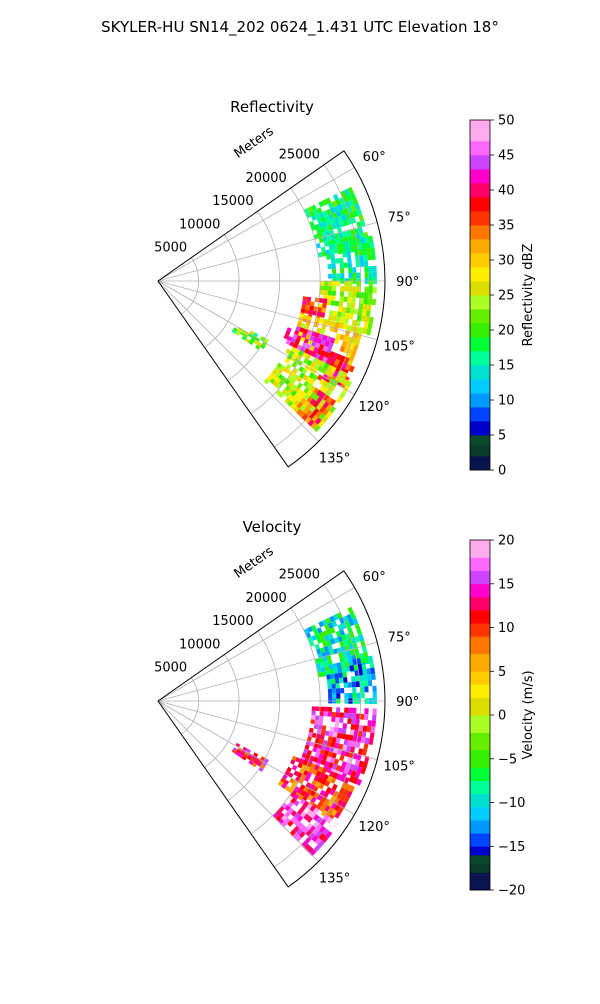 This screenshot has height=1004, width=600. What do you see at coordinates (272, 107) in the screenshot?
I see `panel-title: Reflectivity` at bounding box center [272, 107].